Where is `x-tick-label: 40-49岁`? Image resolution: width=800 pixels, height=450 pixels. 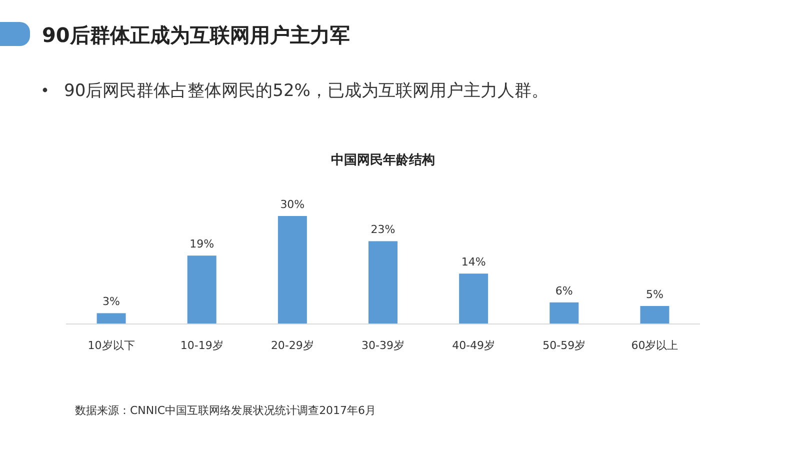
x-tick-label: 40-49岁 is located at coordinates (474, 345).